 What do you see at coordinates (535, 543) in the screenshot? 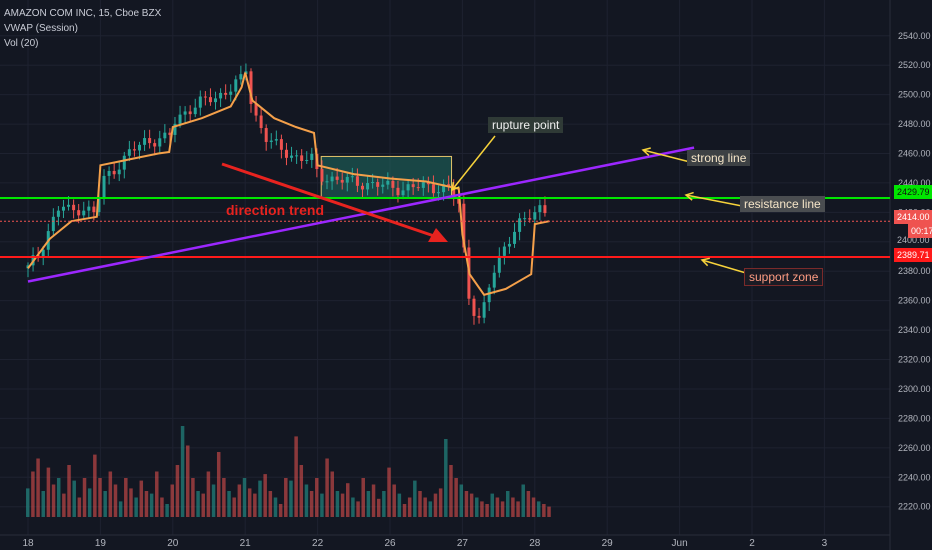
I see `x-tick-label: 28` at bounding box center [535, 543].